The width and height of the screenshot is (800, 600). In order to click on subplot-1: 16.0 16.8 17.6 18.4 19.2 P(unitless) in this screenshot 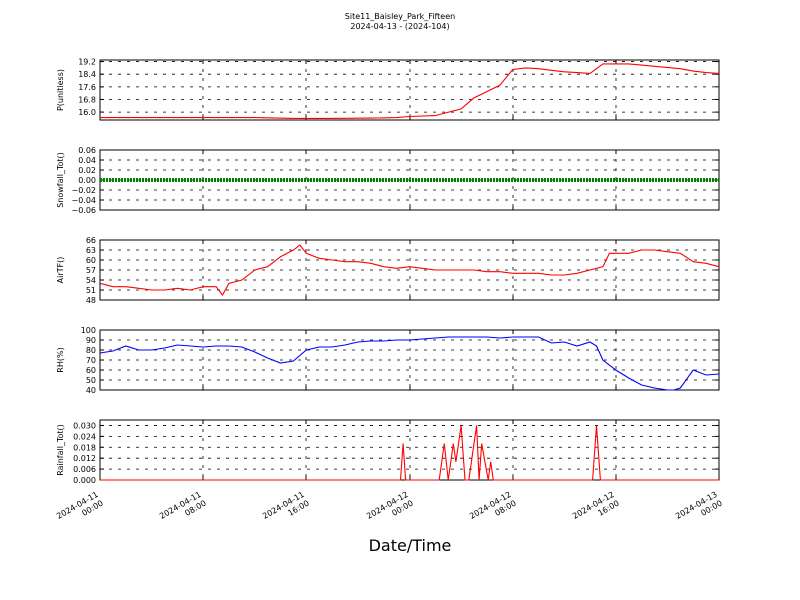, I will do `click(388, 89)`.